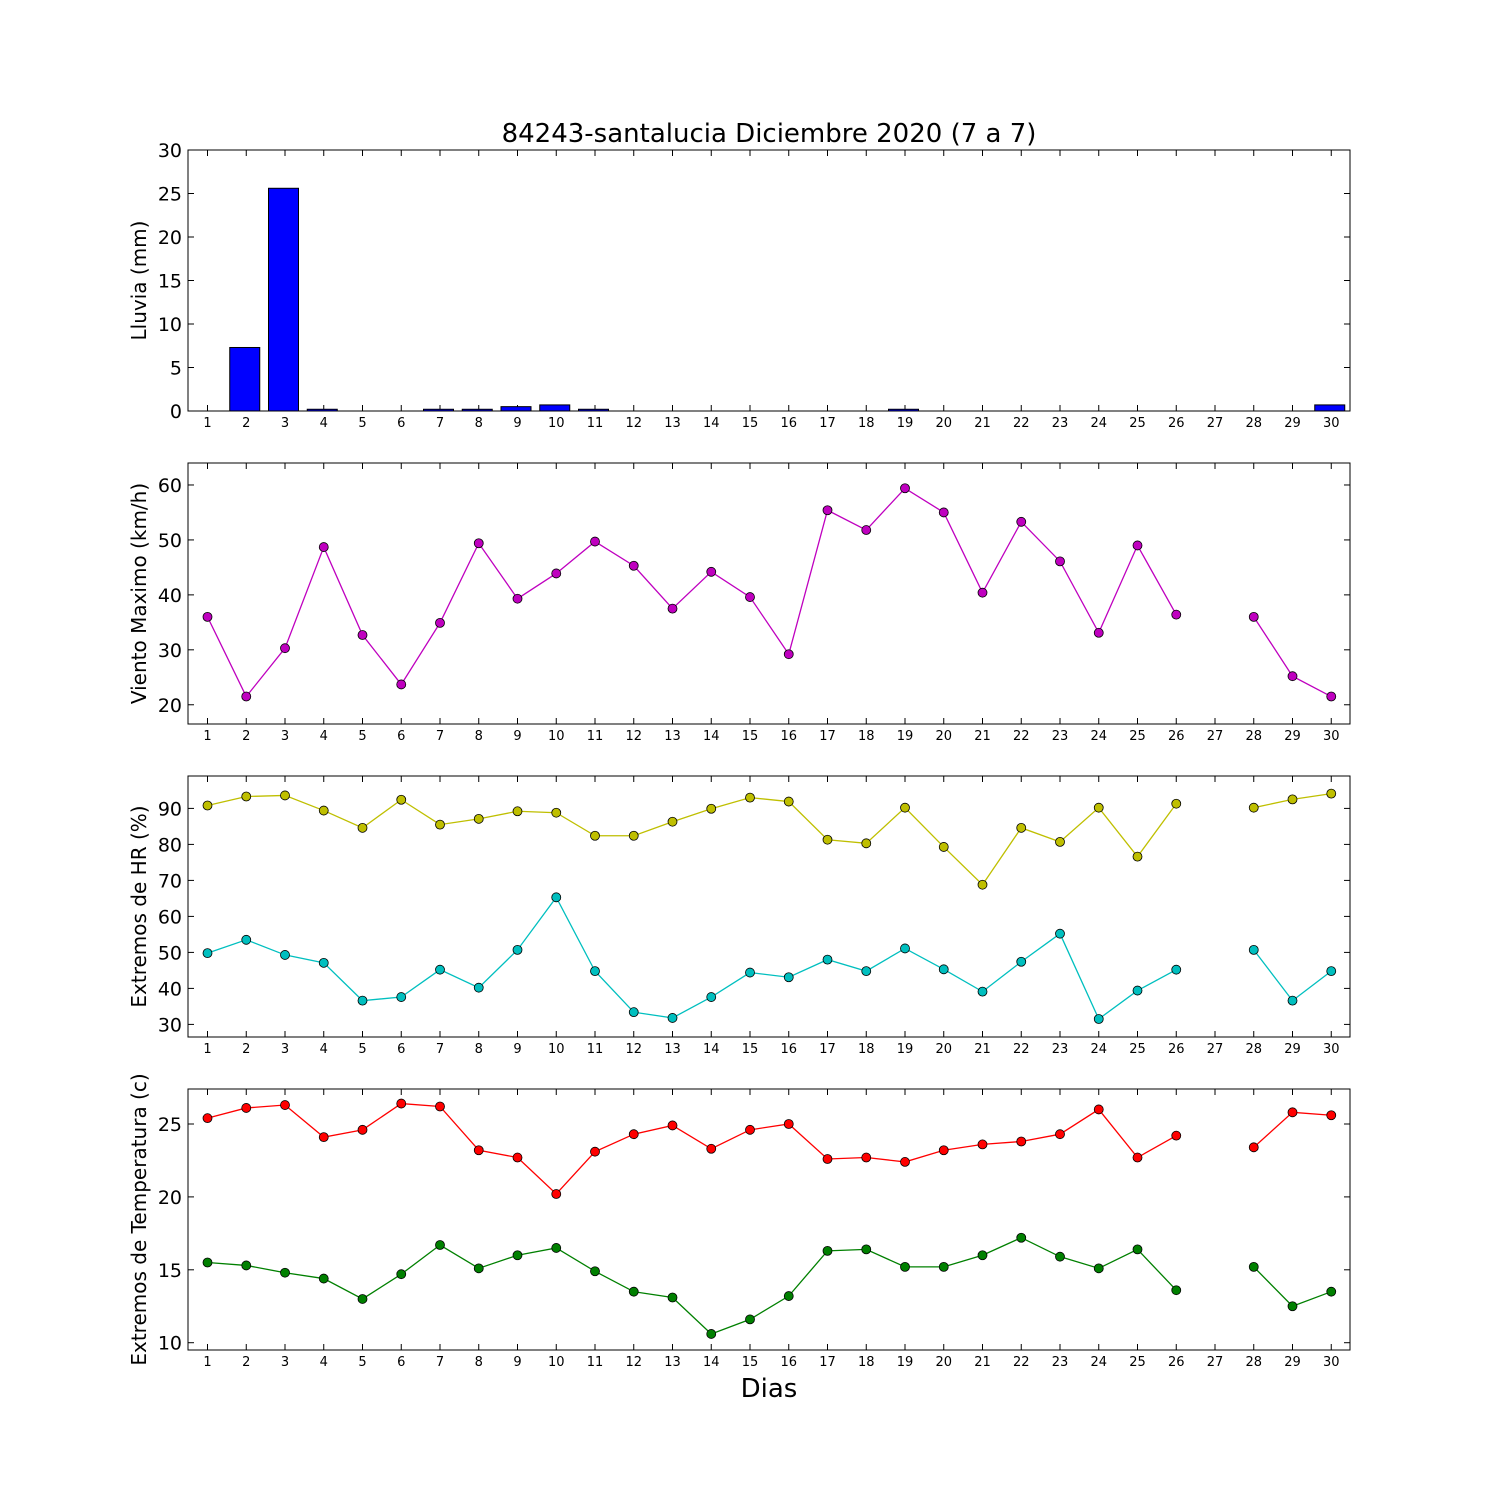  I want to click on x-tick-label: 21, so click(982, 736).